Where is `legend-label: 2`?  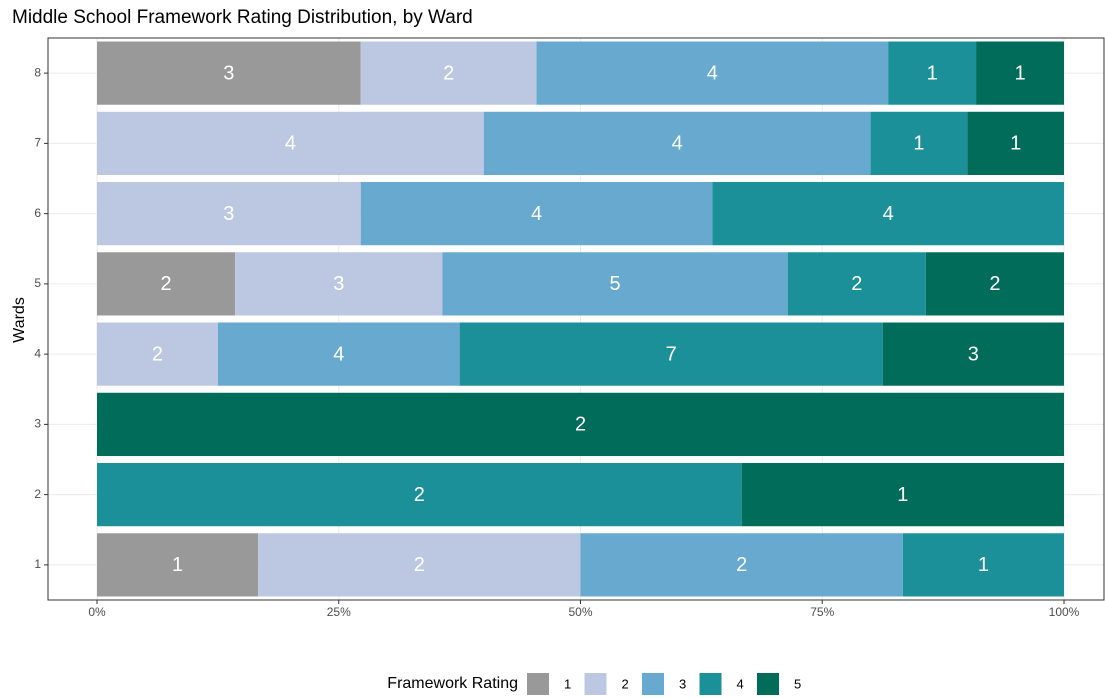 legend-label: 2 is located at coordinates (625, 683).